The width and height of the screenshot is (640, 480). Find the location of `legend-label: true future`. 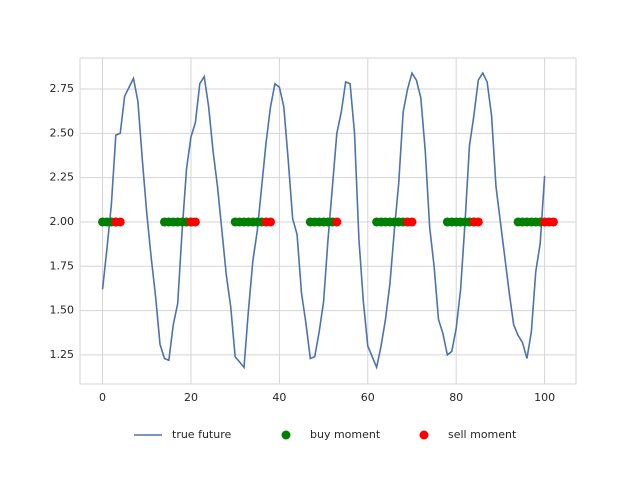

legend-label: true future is located at coordinates (201, 434).